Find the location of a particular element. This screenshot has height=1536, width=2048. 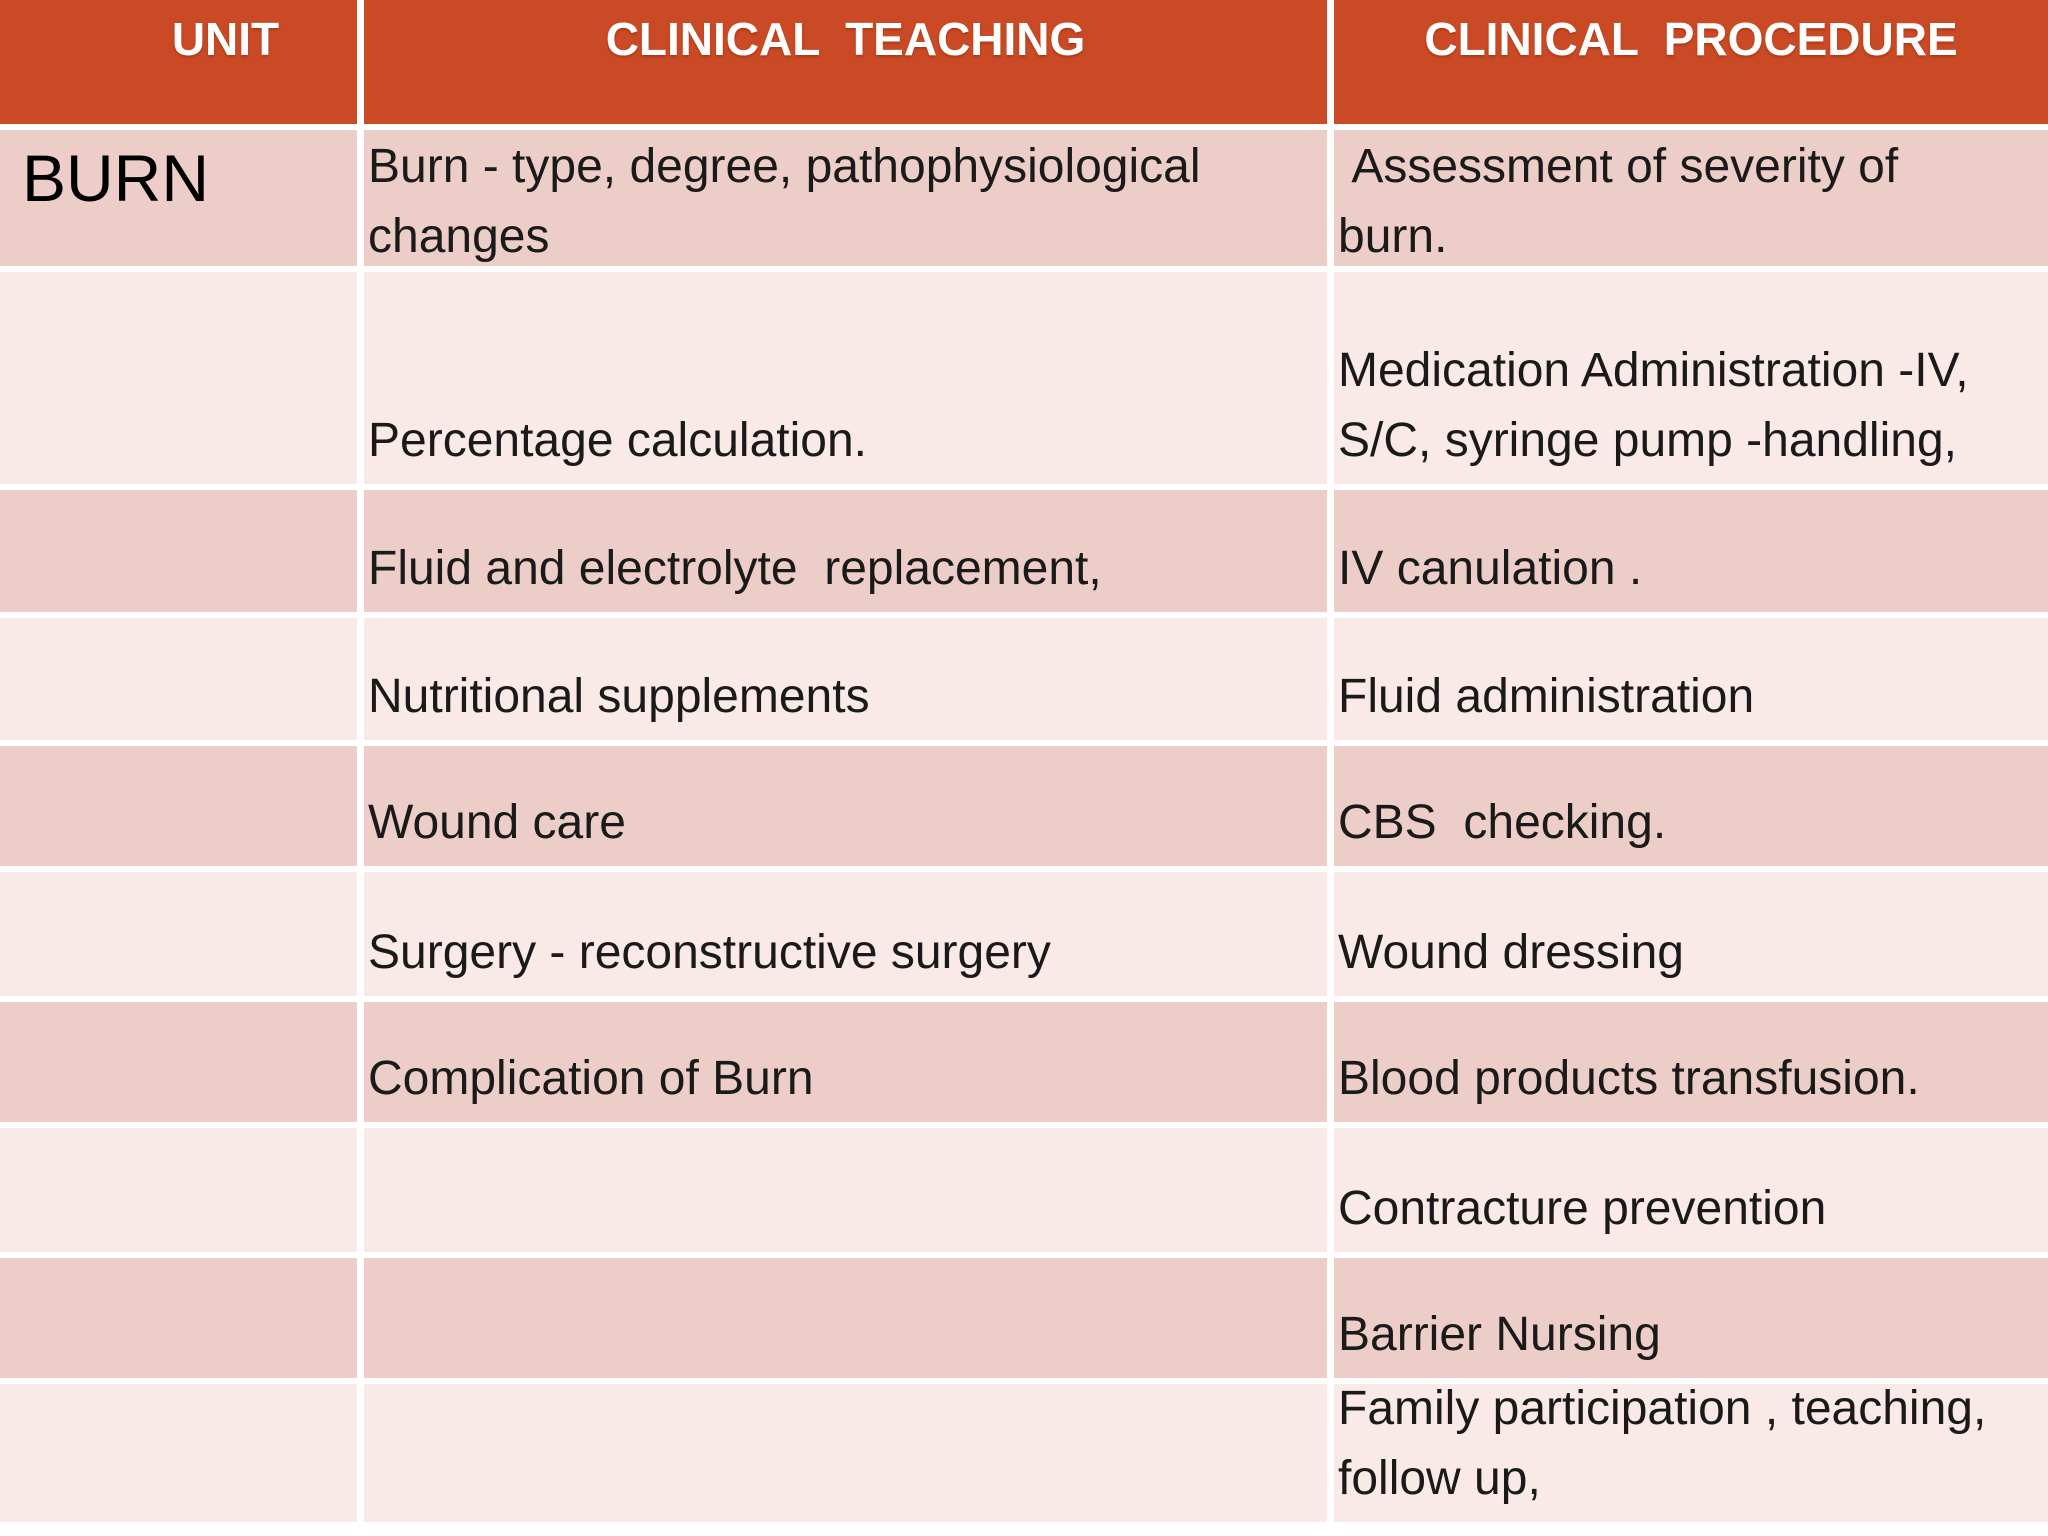

header-cell-clinical-teaching: CLINICAL TEACHING is located at coordinates (845, 62).